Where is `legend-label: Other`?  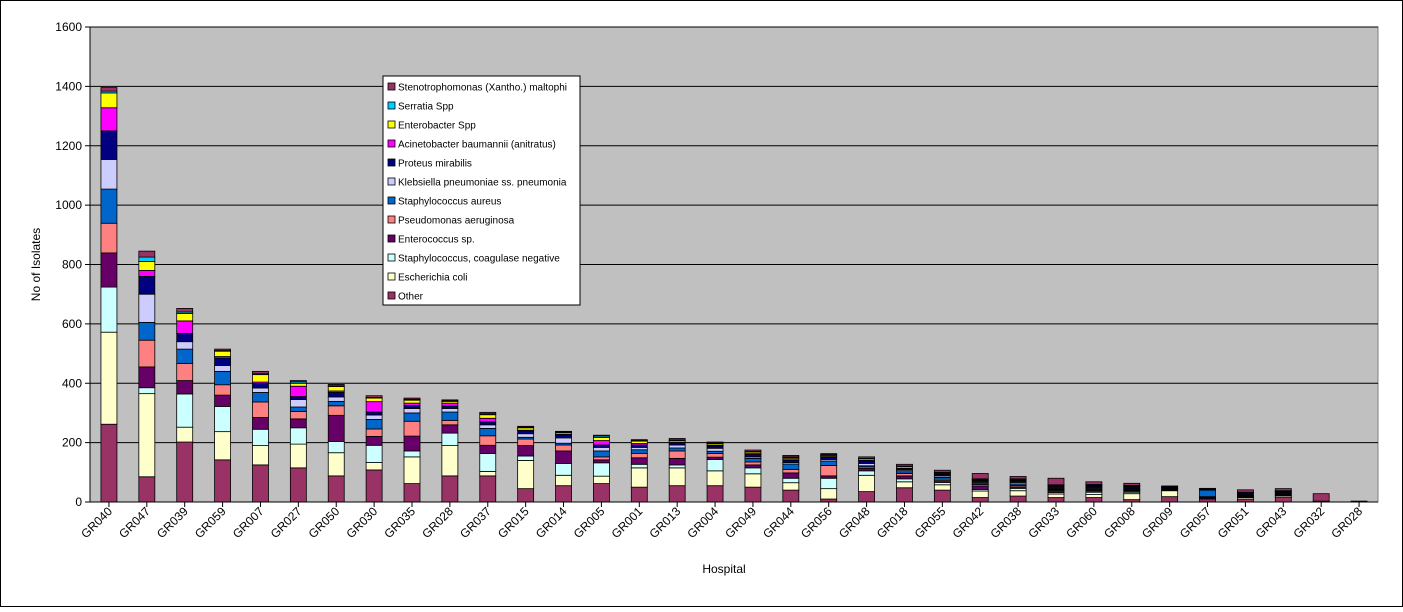 legend-label: Other is located at coordinates (411, 297).